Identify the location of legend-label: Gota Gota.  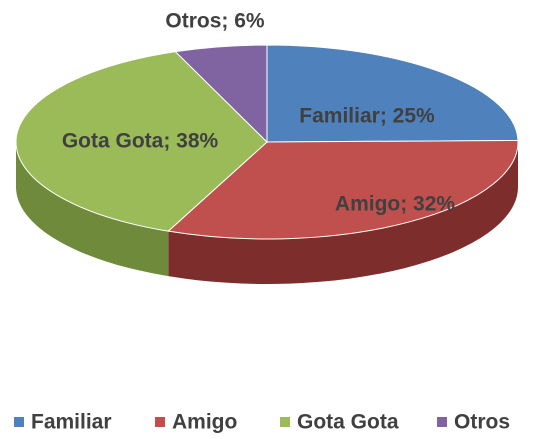
(348, 422).